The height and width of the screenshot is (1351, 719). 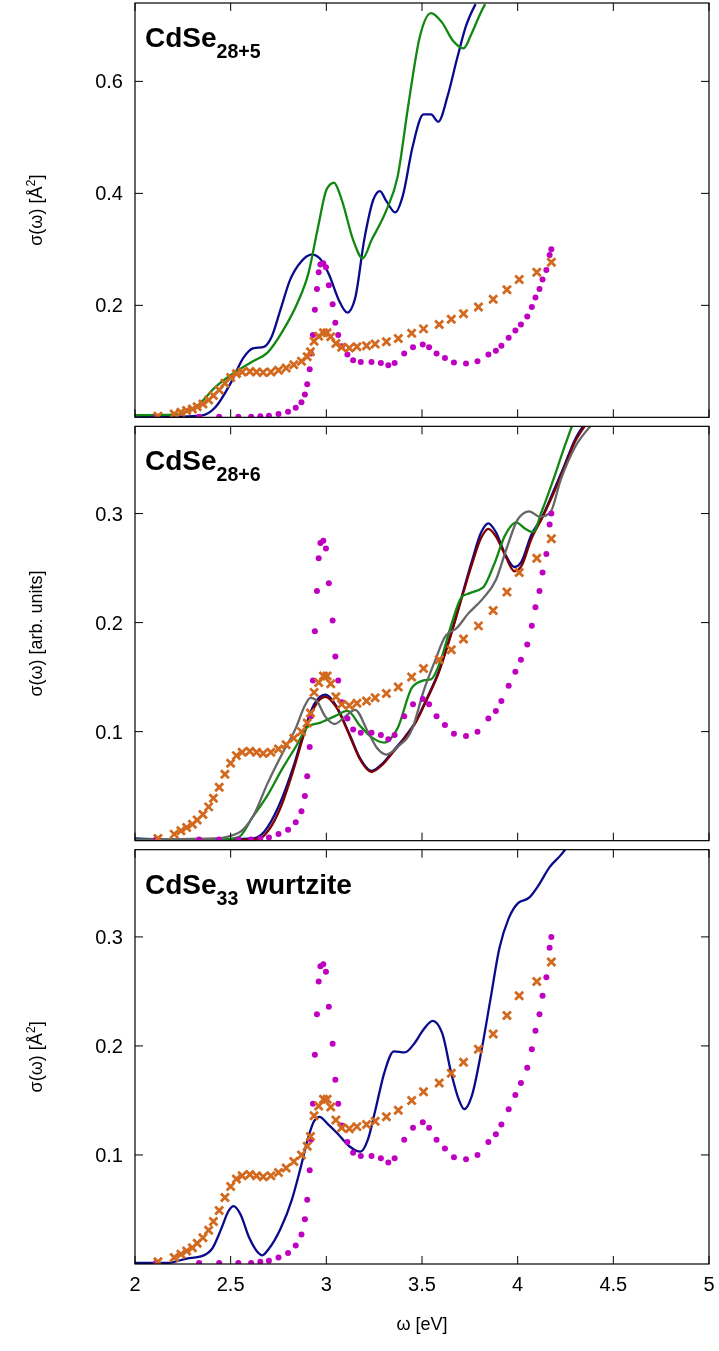 What do you see at coordinates (203, 465) in the screenshot?
I see `text: CdSe$_{28+6}$` at bounding box center [203, 465].